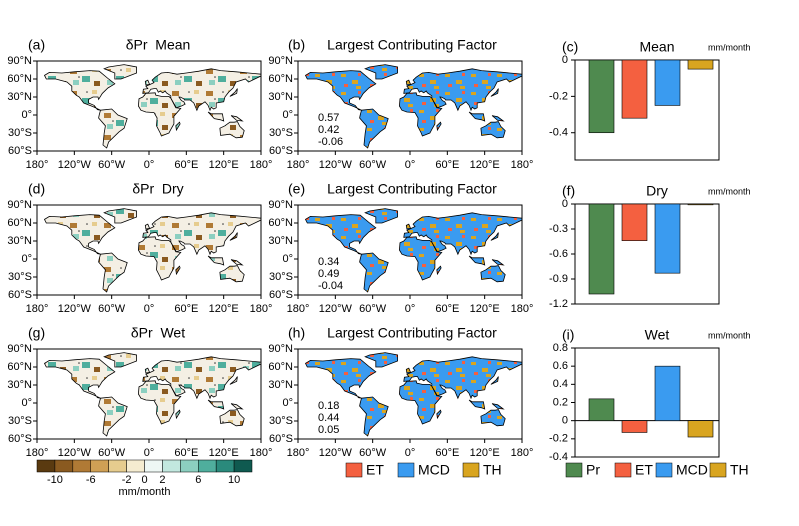 The width and height of the screenshot is (799, 526). What do you see at coordinates (412, 45) in the screenshot?
I see `panel-title: Largest Contributing Factor` at bounding box center [412, 45].